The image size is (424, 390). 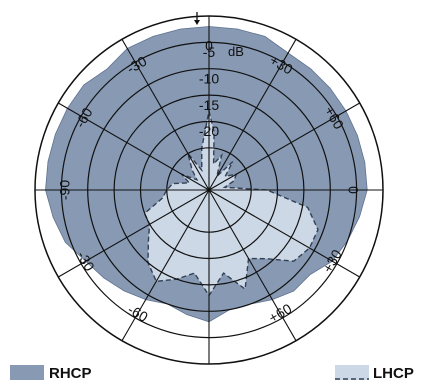 What do you see at coordinates (280, 313) in the screenshot?
I see `angle-tick-label: +60` at bounding box center [280, 313].